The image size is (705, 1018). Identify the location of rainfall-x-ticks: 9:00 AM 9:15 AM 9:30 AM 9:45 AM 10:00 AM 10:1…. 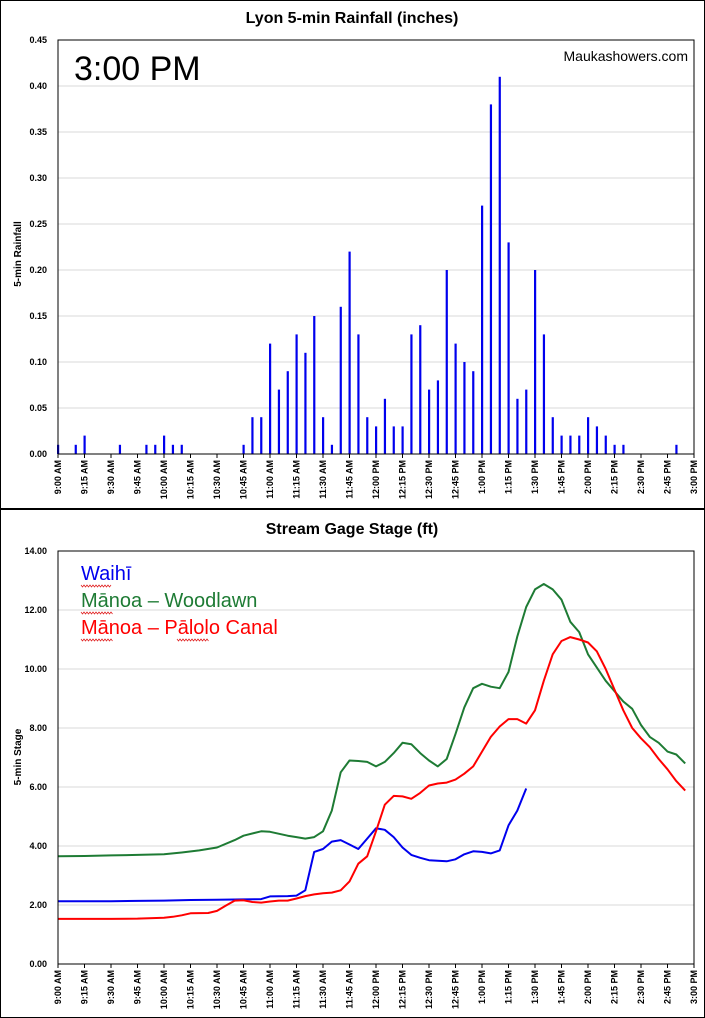
(376, 476).